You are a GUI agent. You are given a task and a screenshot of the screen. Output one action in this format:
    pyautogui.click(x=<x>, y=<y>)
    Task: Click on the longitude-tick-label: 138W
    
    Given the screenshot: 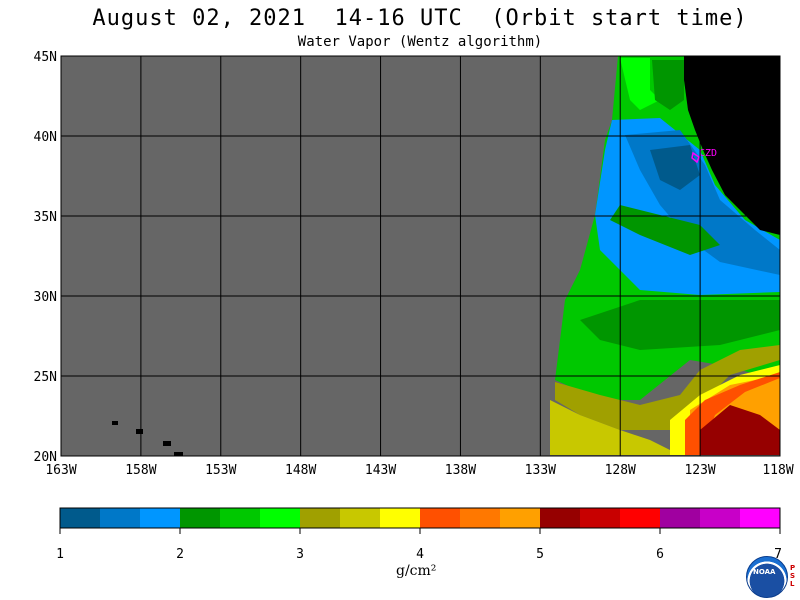 What is the action you would take?
    pyautogui.click(x=460, y=470)
    